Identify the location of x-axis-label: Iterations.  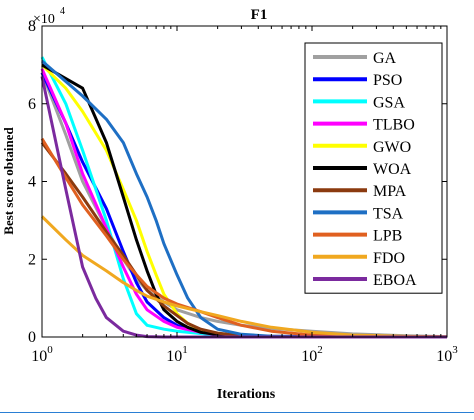
(246, 394).